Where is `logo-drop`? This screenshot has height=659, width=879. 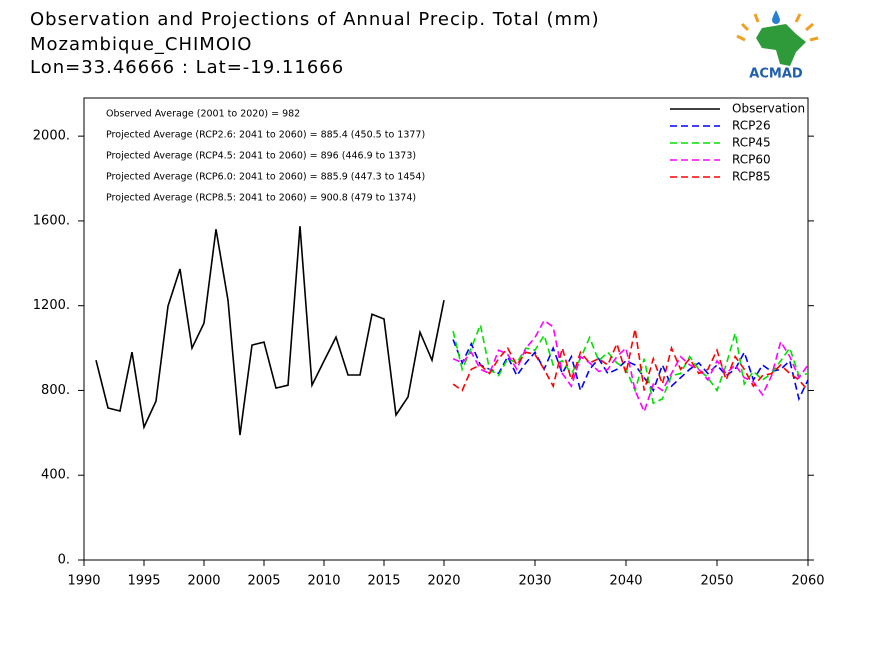
logo-drop is located at coordinates (776, 17).